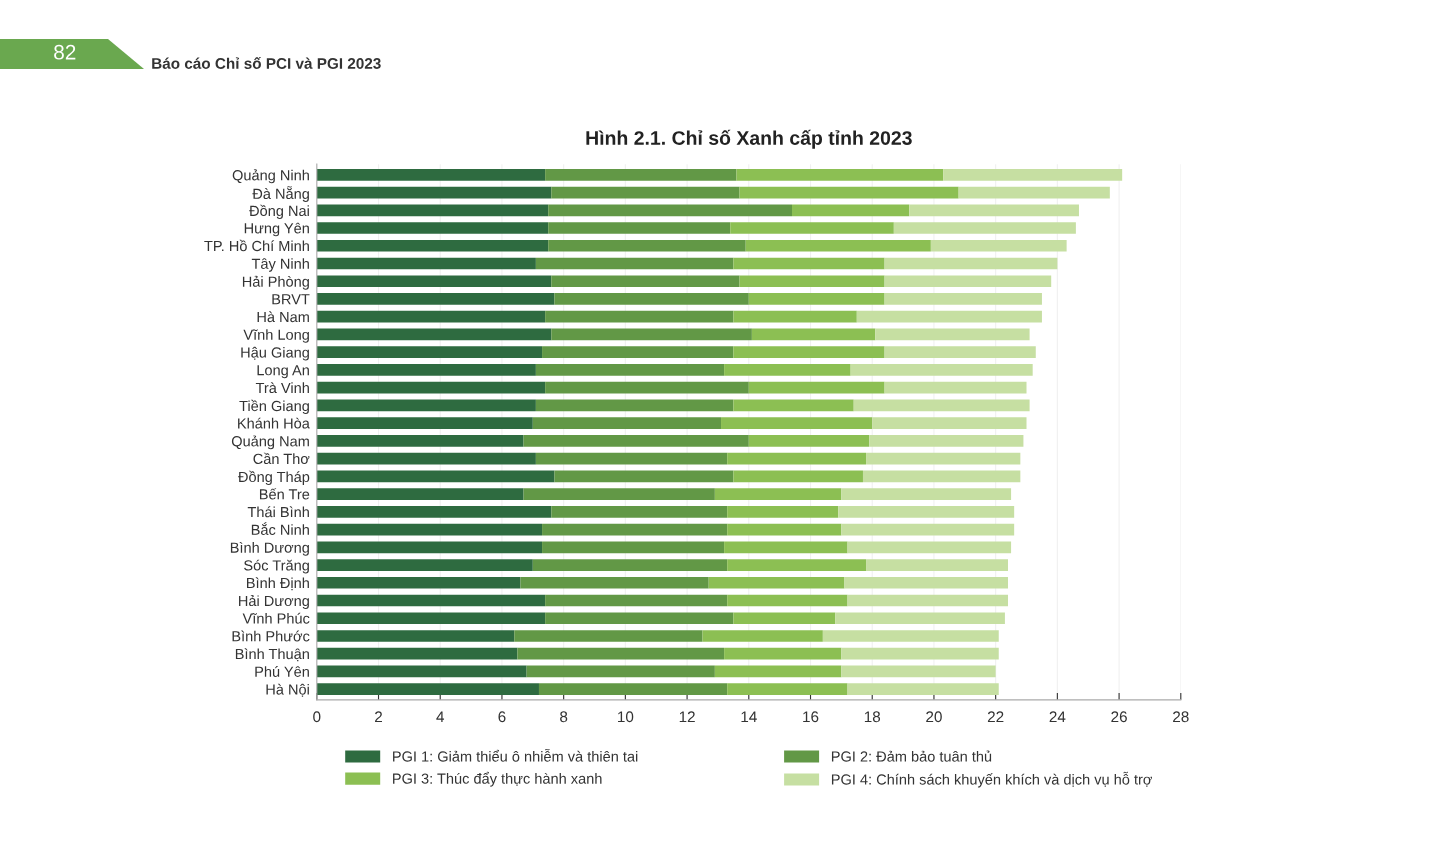 This screenshot has width=1440, height=864. Describe the element at coordinates (276, 566) in the screenshot. I see `y-tick-label: Sóc Trăng` at that location.